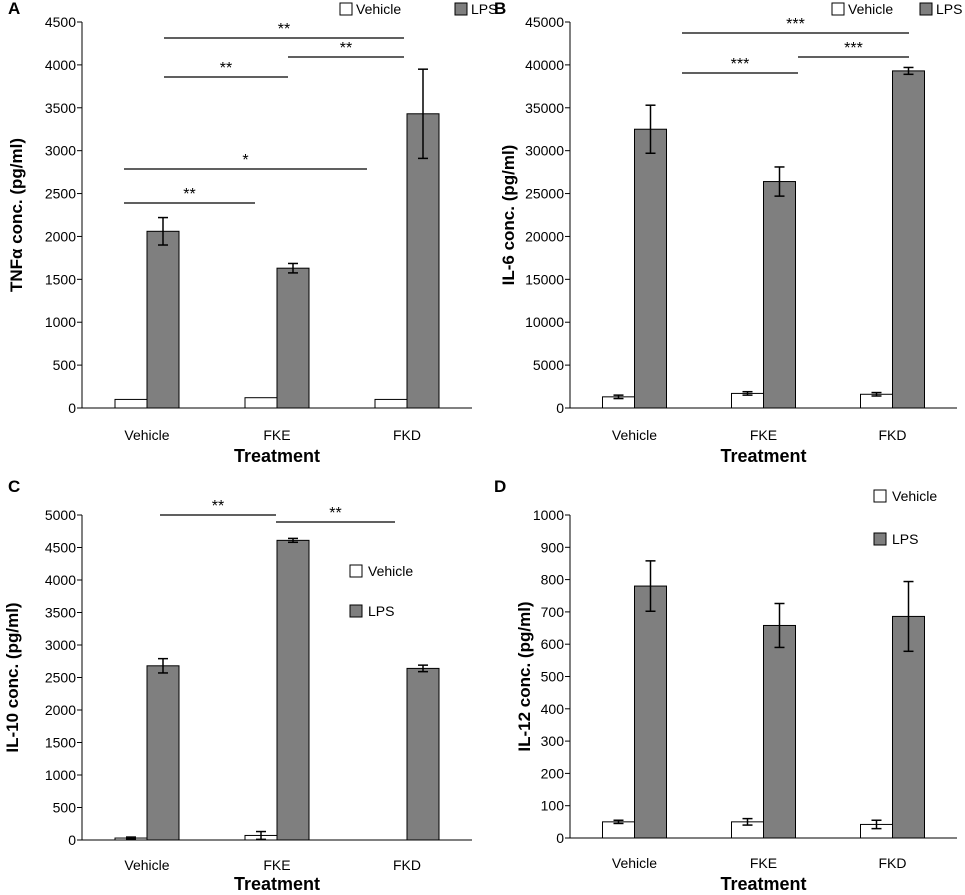  What do you see at coordinates (544, 194) in the screenshot?
I see `y-tick-label: 25000` at bounding box center [544, 194].